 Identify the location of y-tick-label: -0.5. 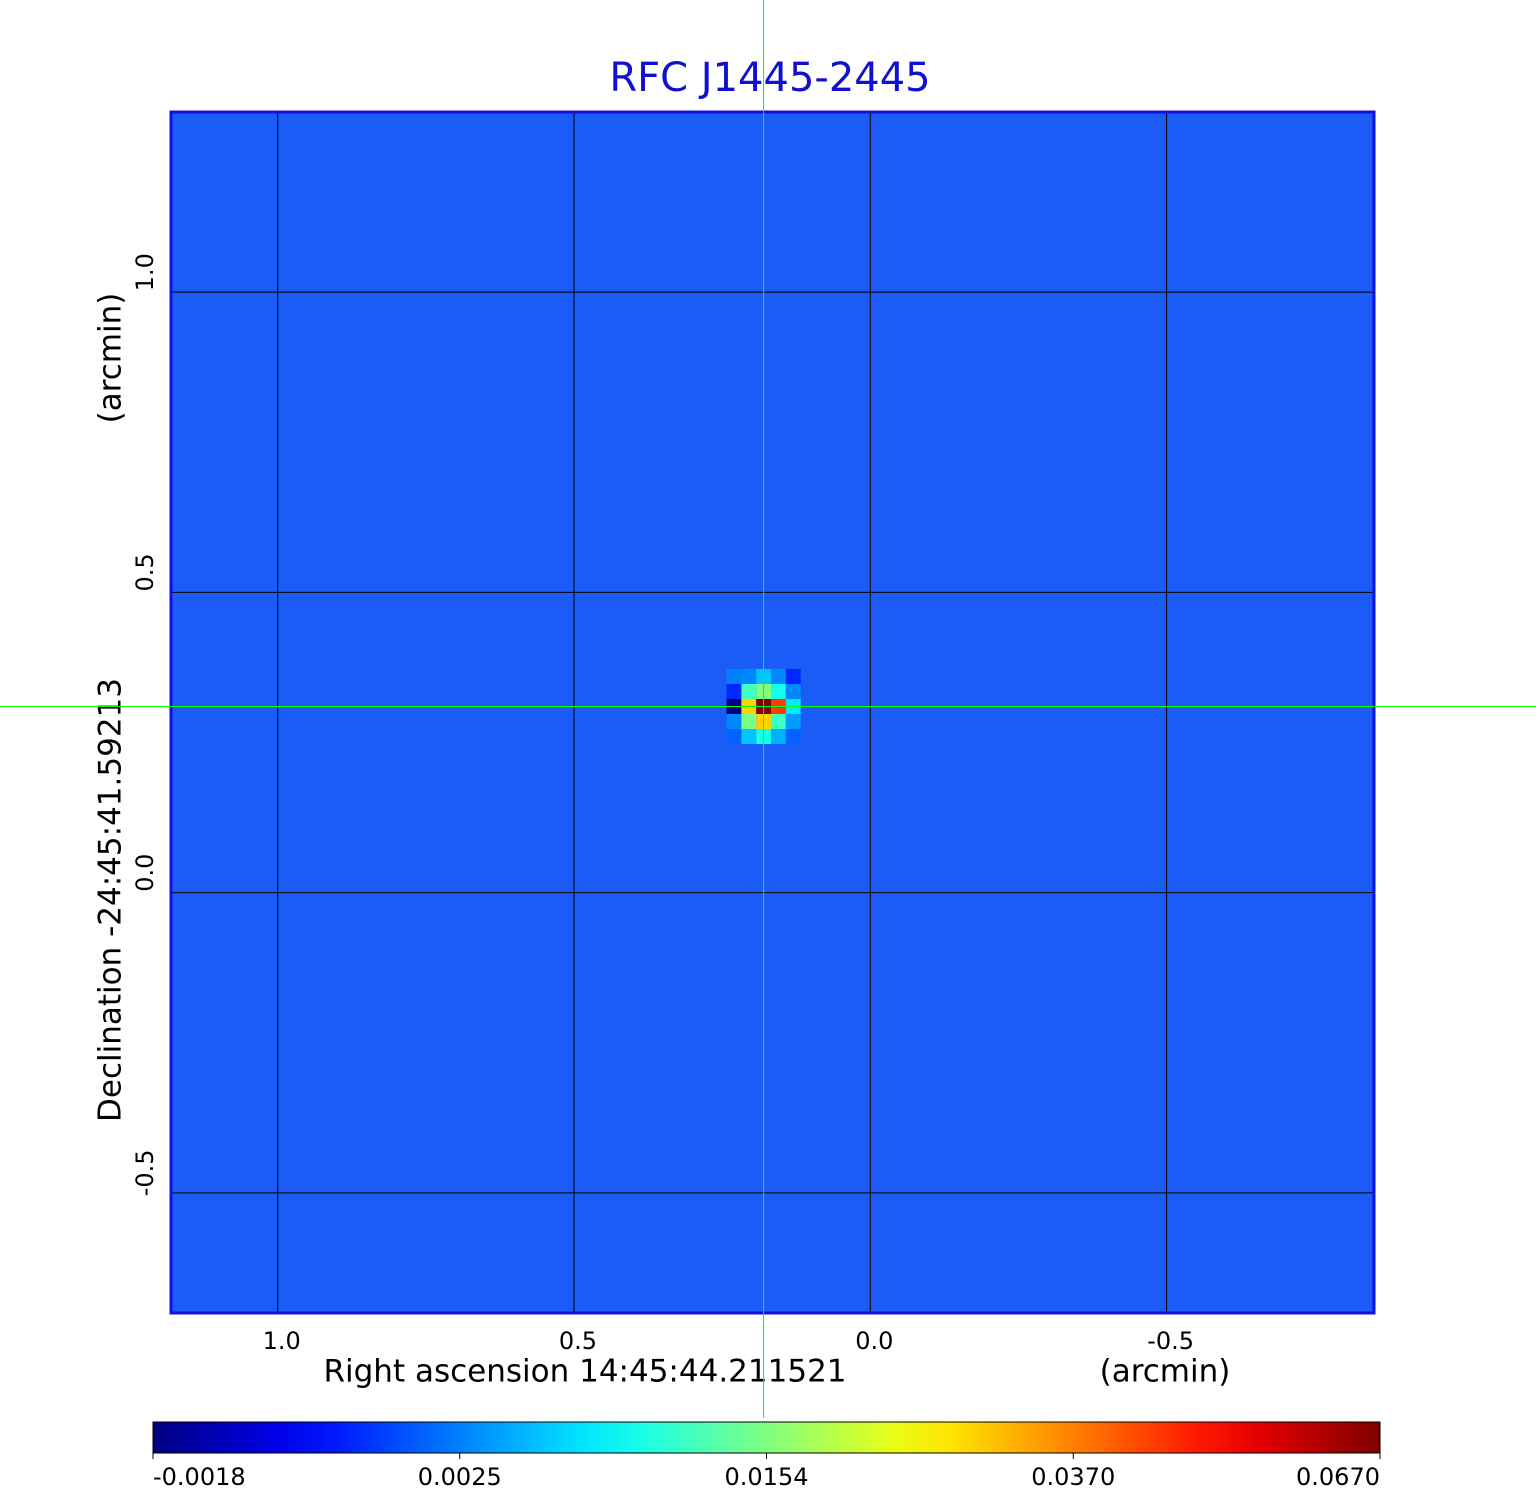
(145, 1172).